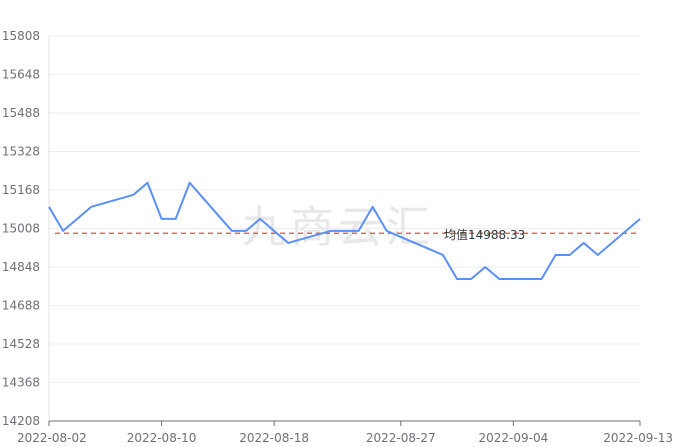 This screenshot has width=677, height=447. Describe the element at coordinates (21, 267) in the screenshot. I see `y-tick-label: 14848` at that location.